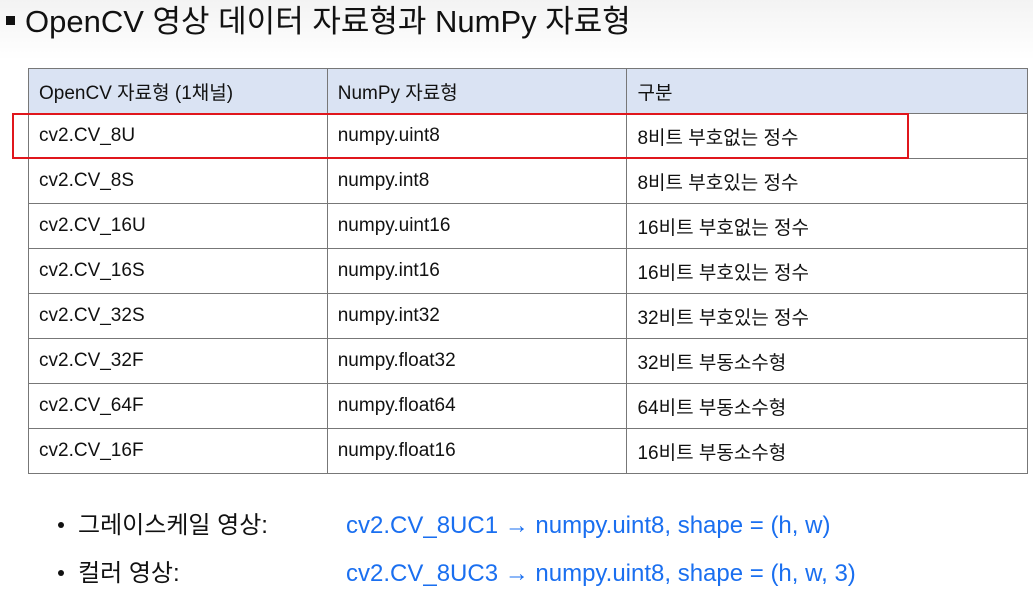 This screenshot has height=592, width=1033. I want to click on slide-title: OpenCV 영상 데이터 자료형과 NumPy 자료형, so click(318, 22).